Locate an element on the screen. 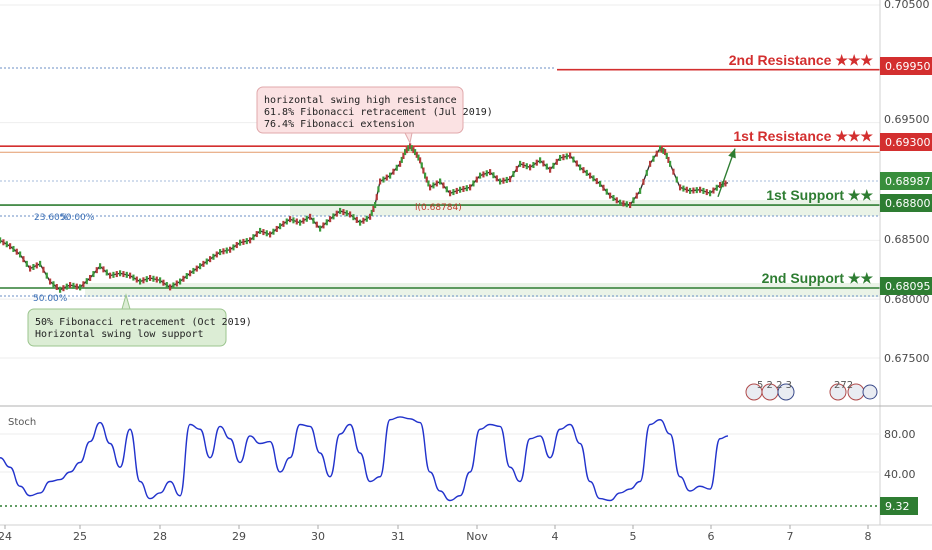 This screenshot has height=550, width=932. badge-r2-text: 0.69950 is located at coordinates (908, 66).